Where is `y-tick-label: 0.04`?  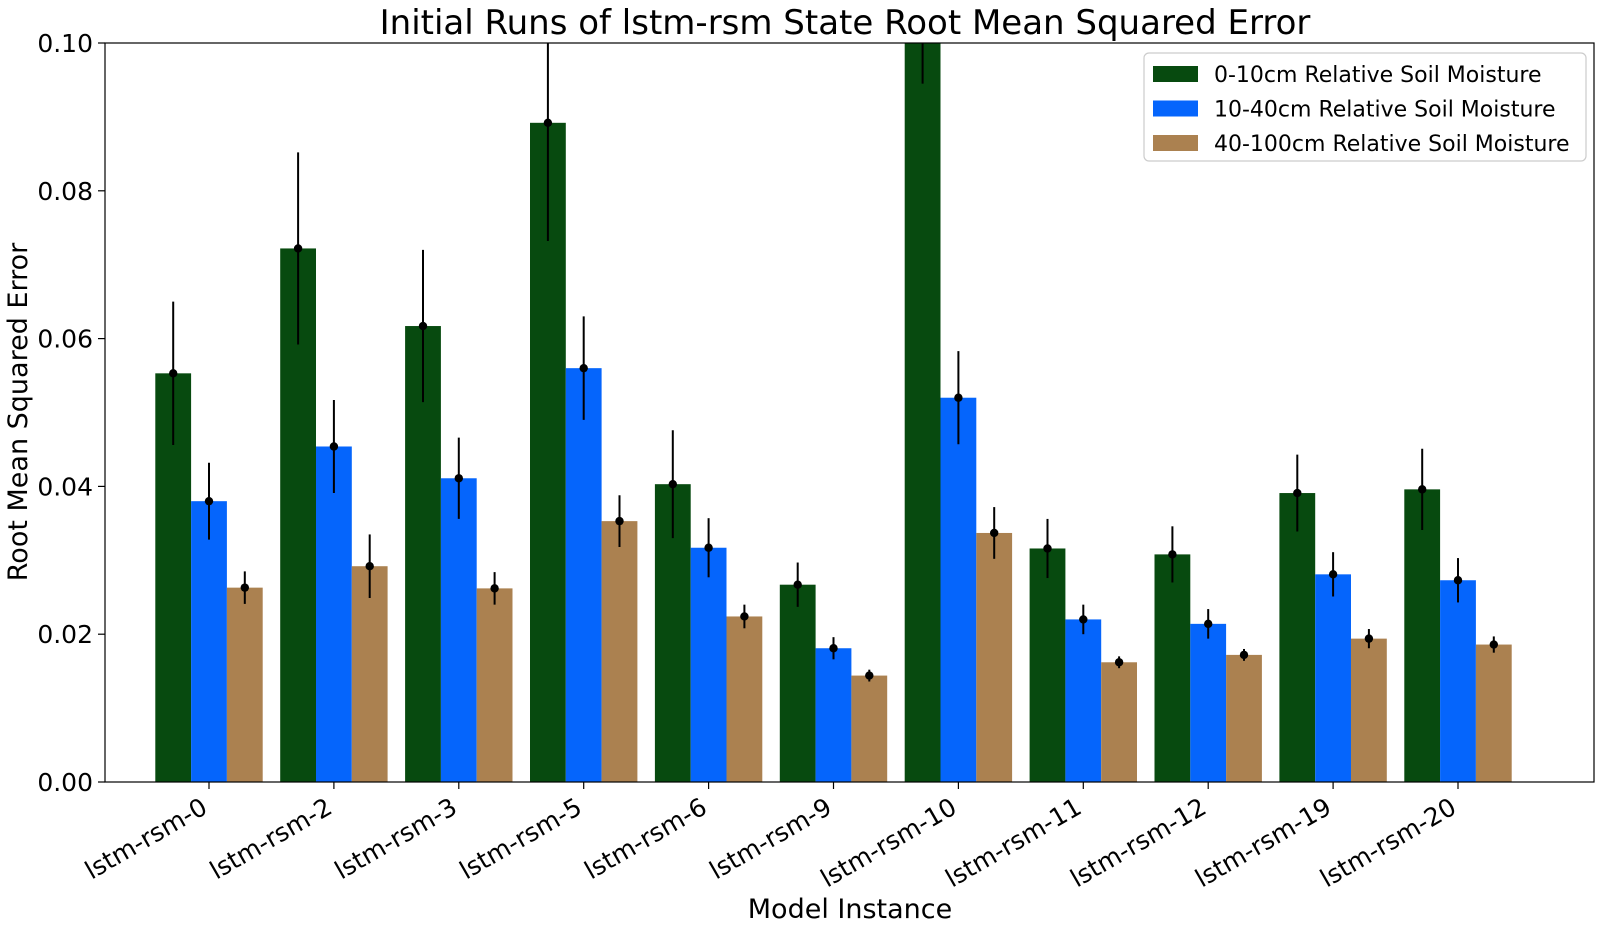 y-tick-label: 0.04 is located at coordinates (65, 486).